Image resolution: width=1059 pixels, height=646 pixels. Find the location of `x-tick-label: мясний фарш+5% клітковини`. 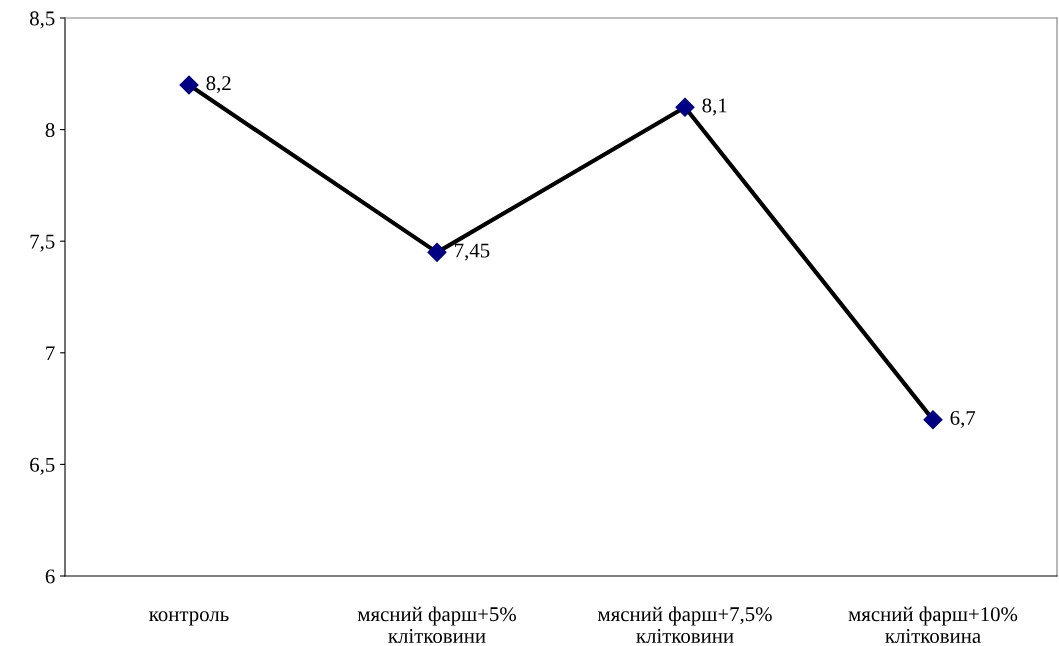

x-tick-label: мясний фарш+5% клітковини is located at coordinates (436, 624).